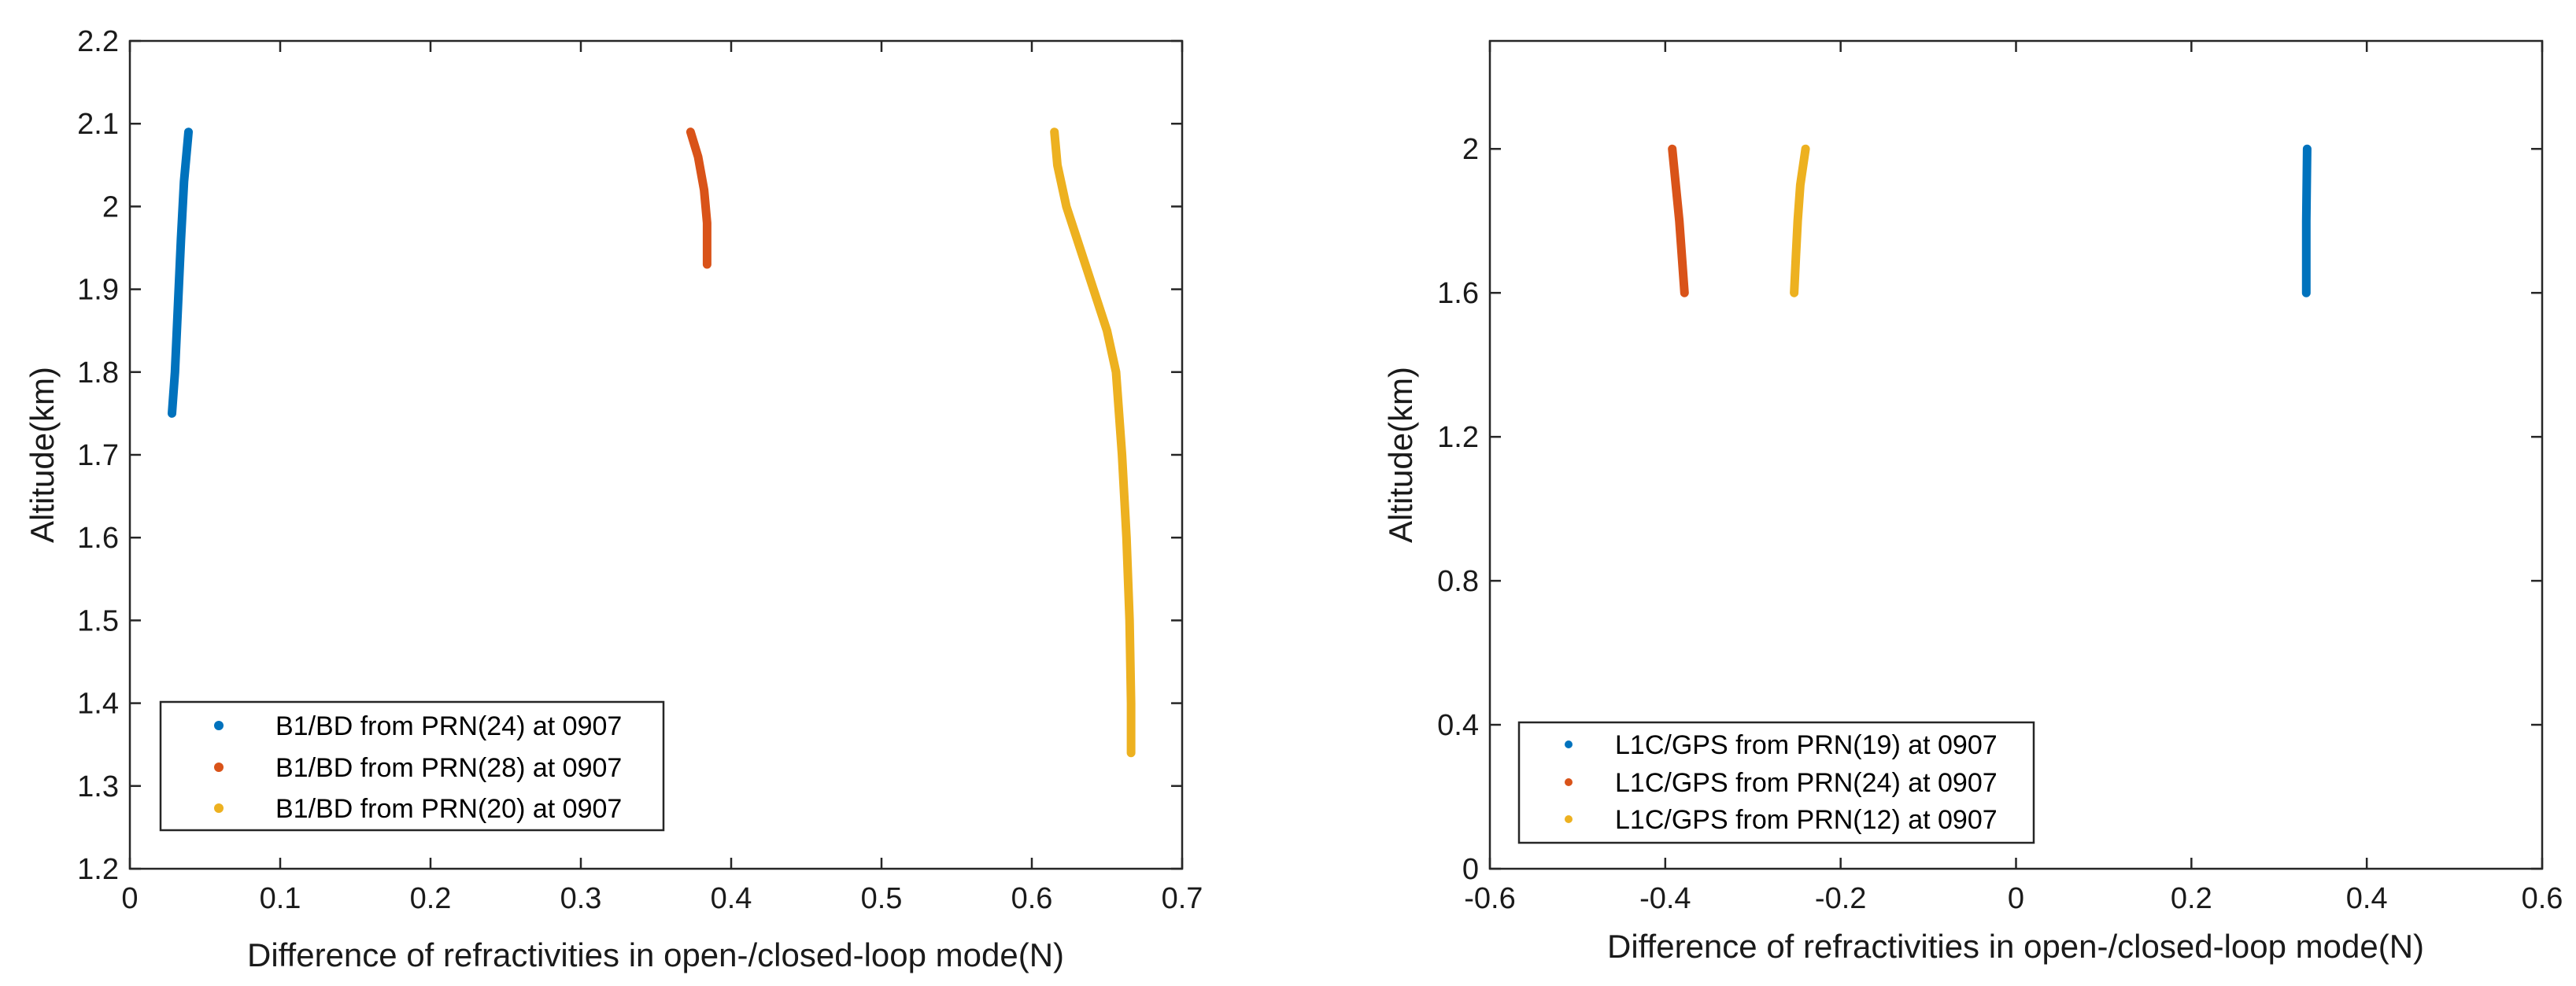  I want to click on x-tick-label-left: 0.2, so click(431, 898).